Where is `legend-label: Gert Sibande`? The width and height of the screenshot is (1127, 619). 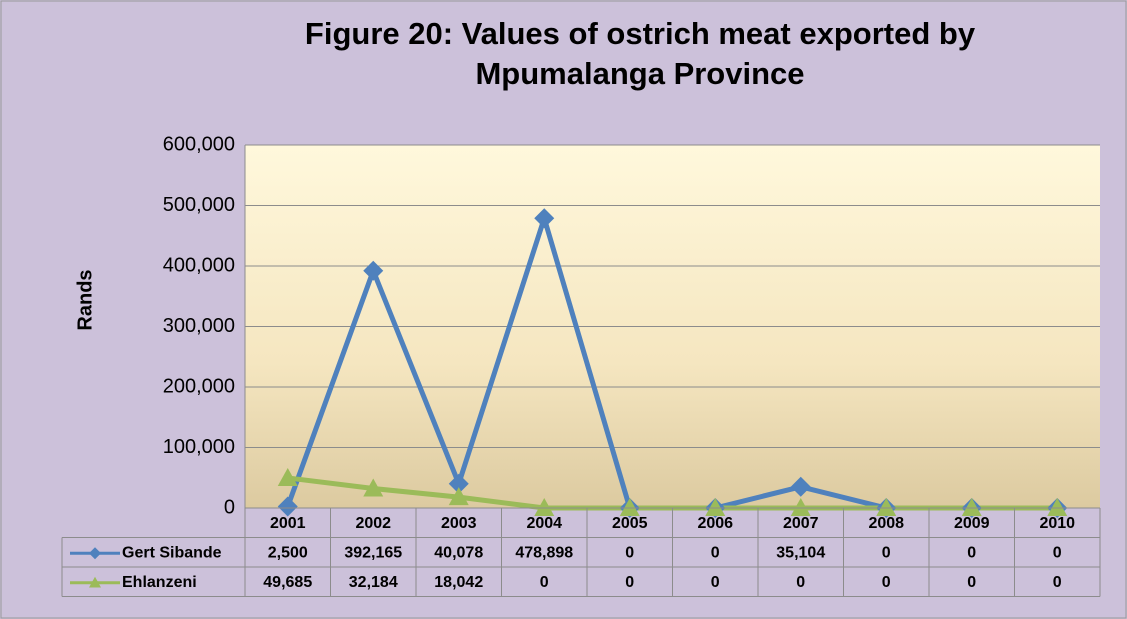
legend-label: Gert Sibande is located at coordinates (172, 552).